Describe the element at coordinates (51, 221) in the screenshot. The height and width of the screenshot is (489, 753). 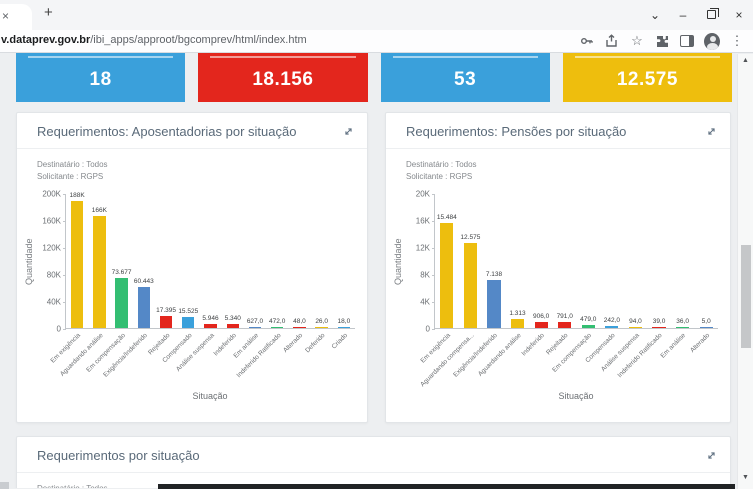
I see `y-tick-label: 160K` at that location.